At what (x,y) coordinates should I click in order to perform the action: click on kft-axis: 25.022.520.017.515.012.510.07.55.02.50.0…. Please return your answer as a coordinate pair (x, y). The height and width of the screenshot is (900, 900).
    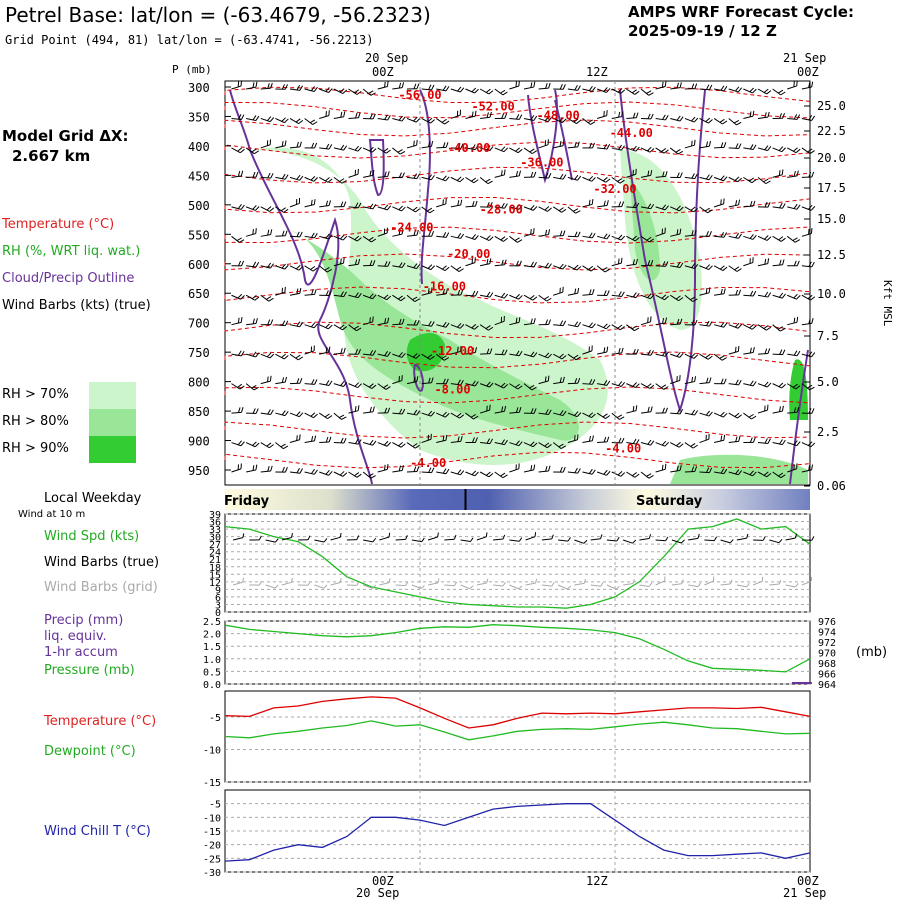
    Looking at the image, I should click on (825, 296).